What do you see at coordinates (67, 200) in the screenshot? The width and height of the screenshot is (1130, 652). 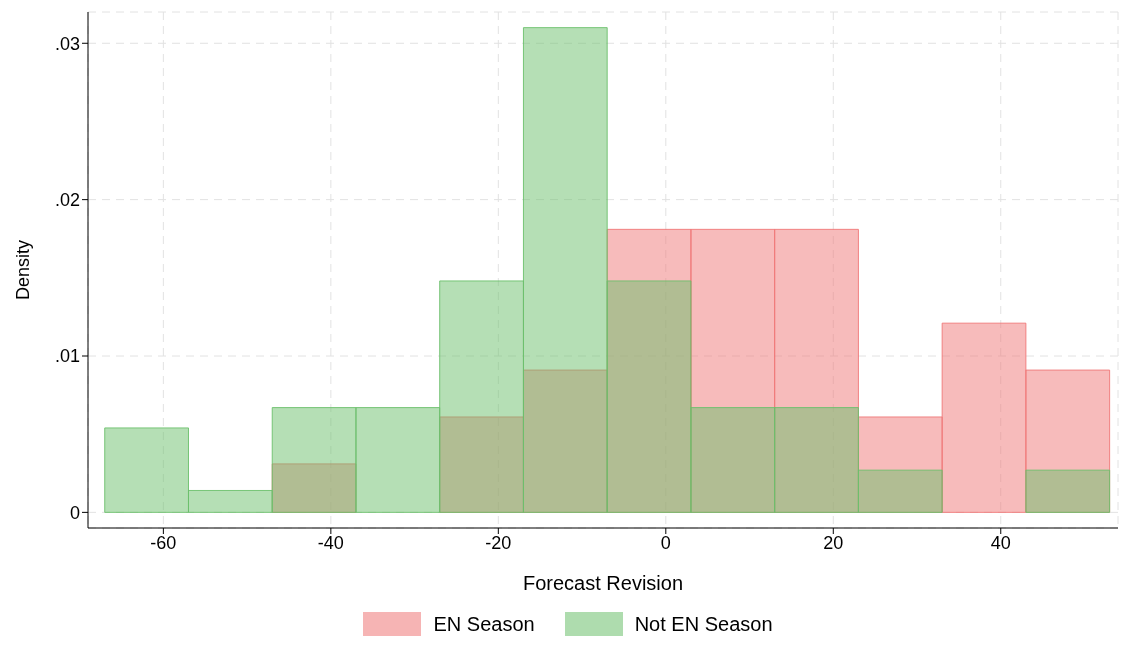 I see `y-tick-label: .02` at bounding box center [67, 200].